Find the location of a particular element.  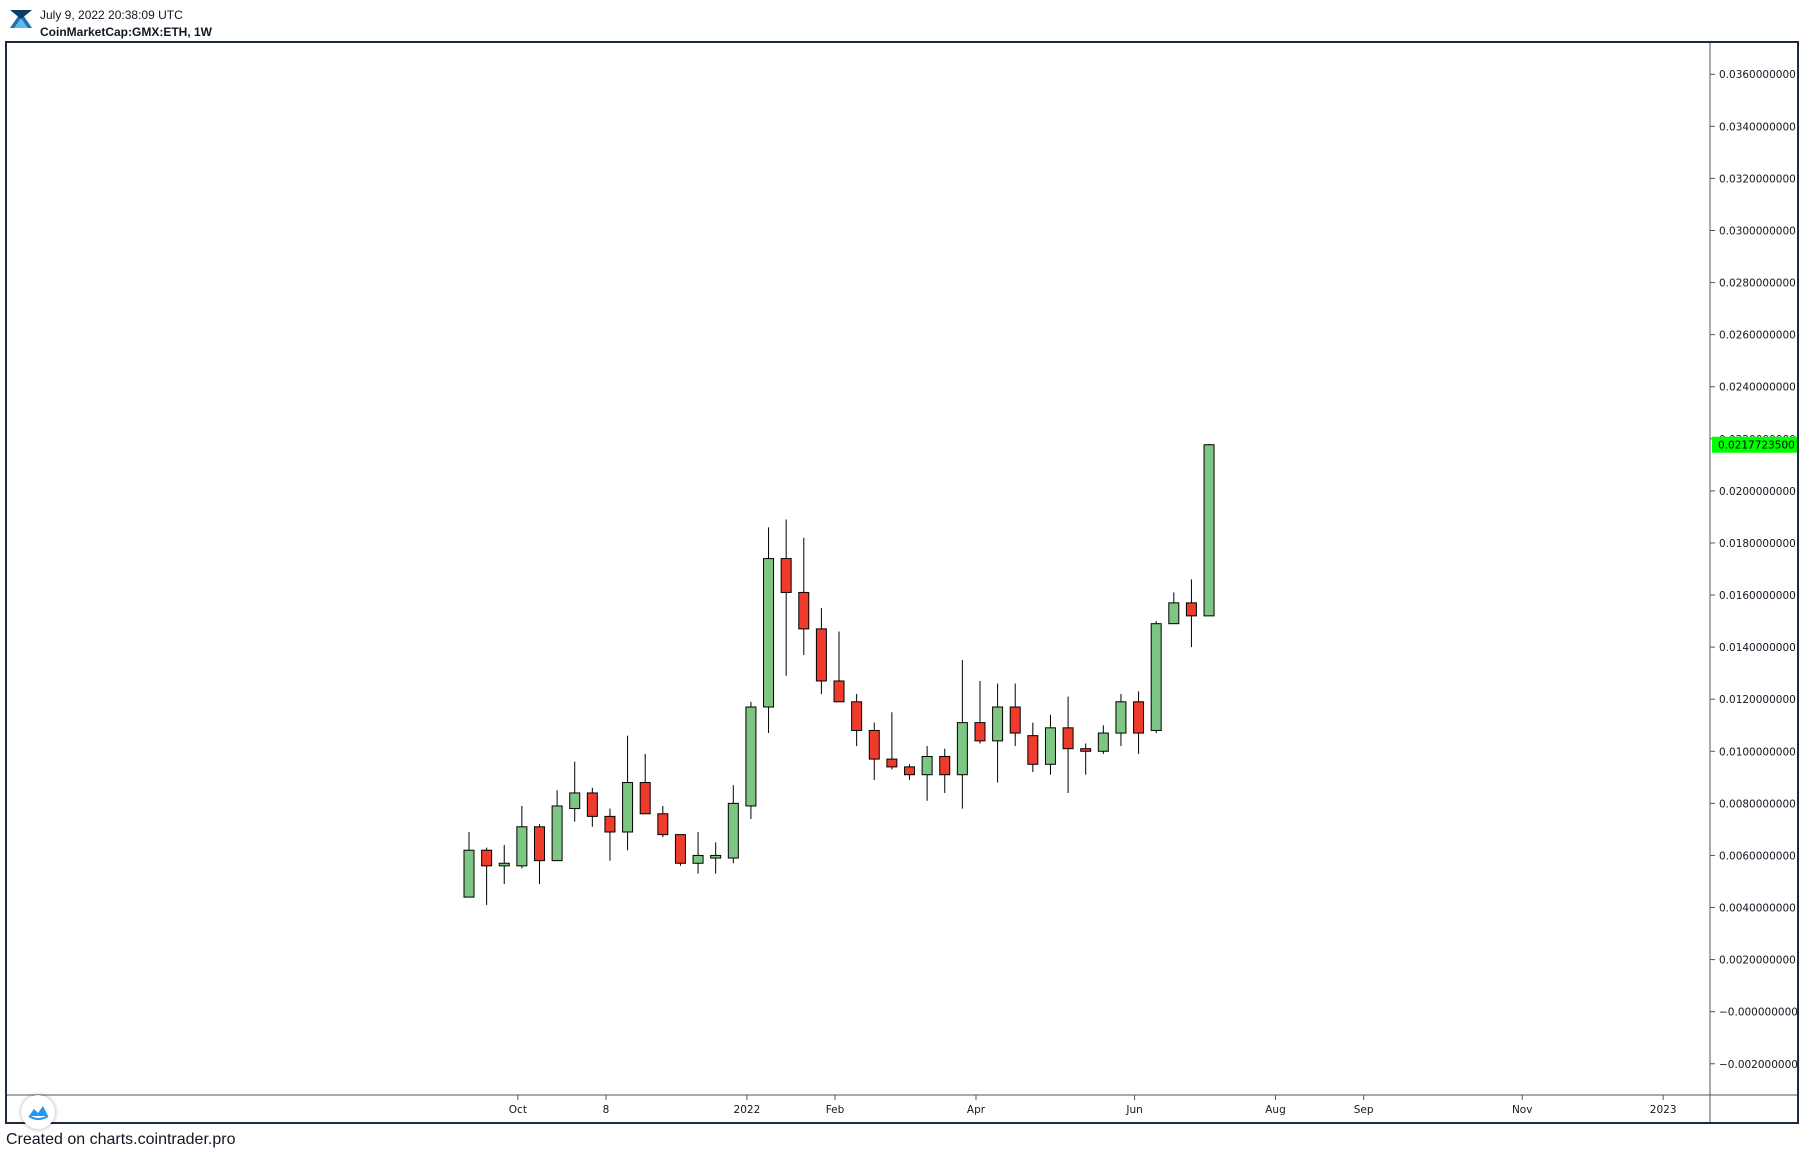

y-tick-label: 0.0280000000 is located at coordinates (1757, 284).